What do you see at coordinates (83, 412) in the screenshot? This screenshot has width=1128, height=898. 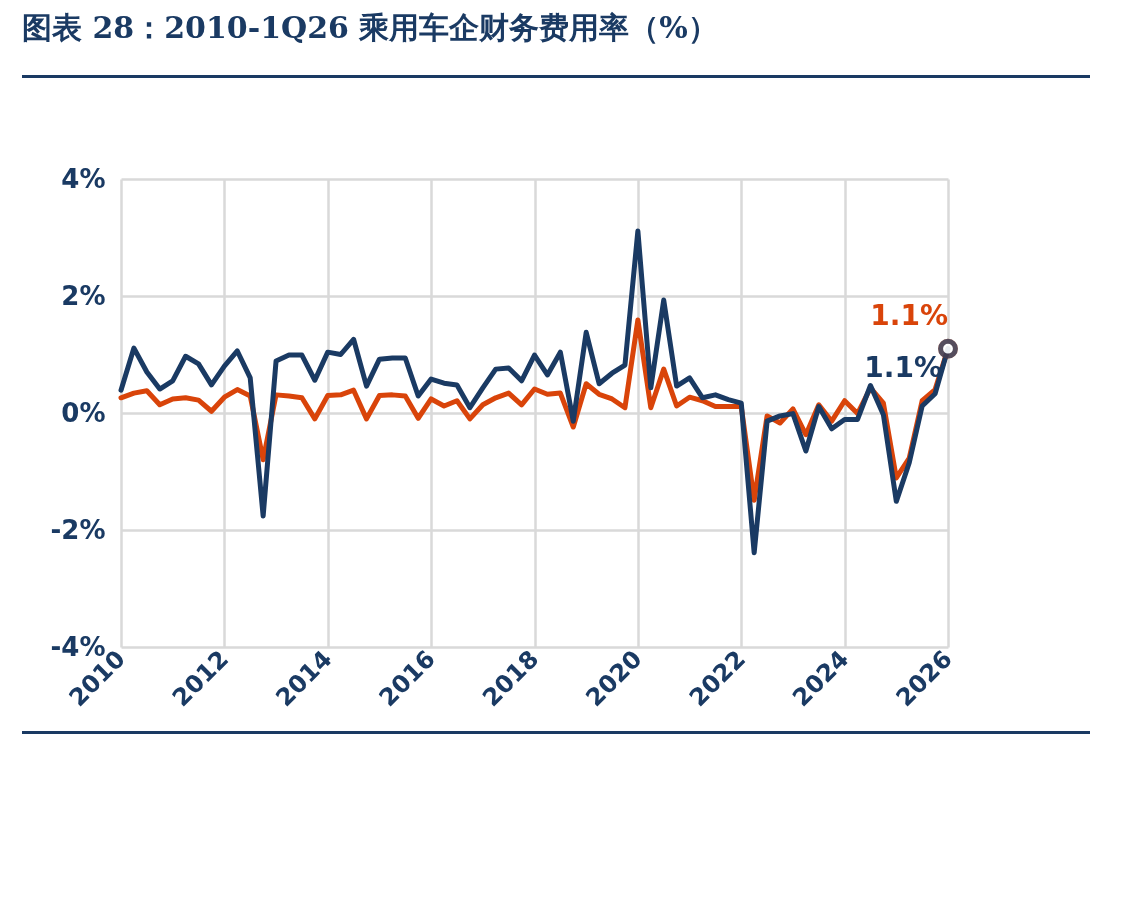 I see `y-tick-label: 0%` at bounding box center [83, 412].